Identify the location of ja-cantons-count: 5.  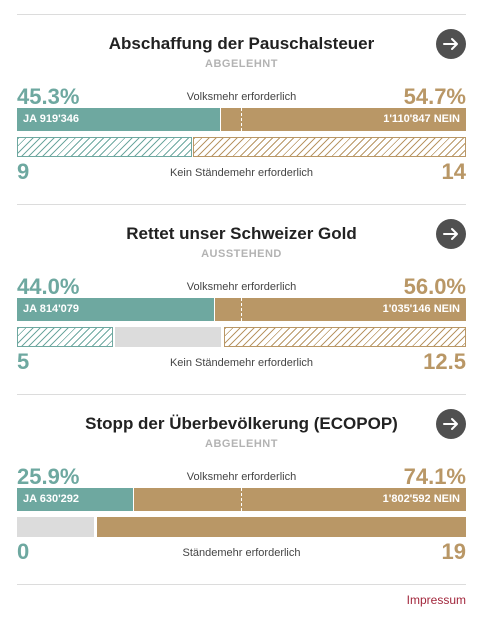
(23, 361).